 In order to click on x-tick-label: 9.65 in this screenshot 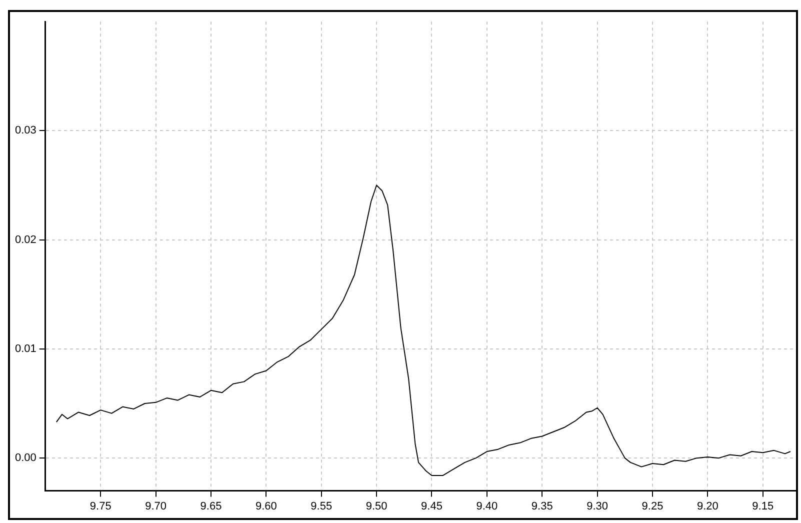, I will do `click(211, 506)`.